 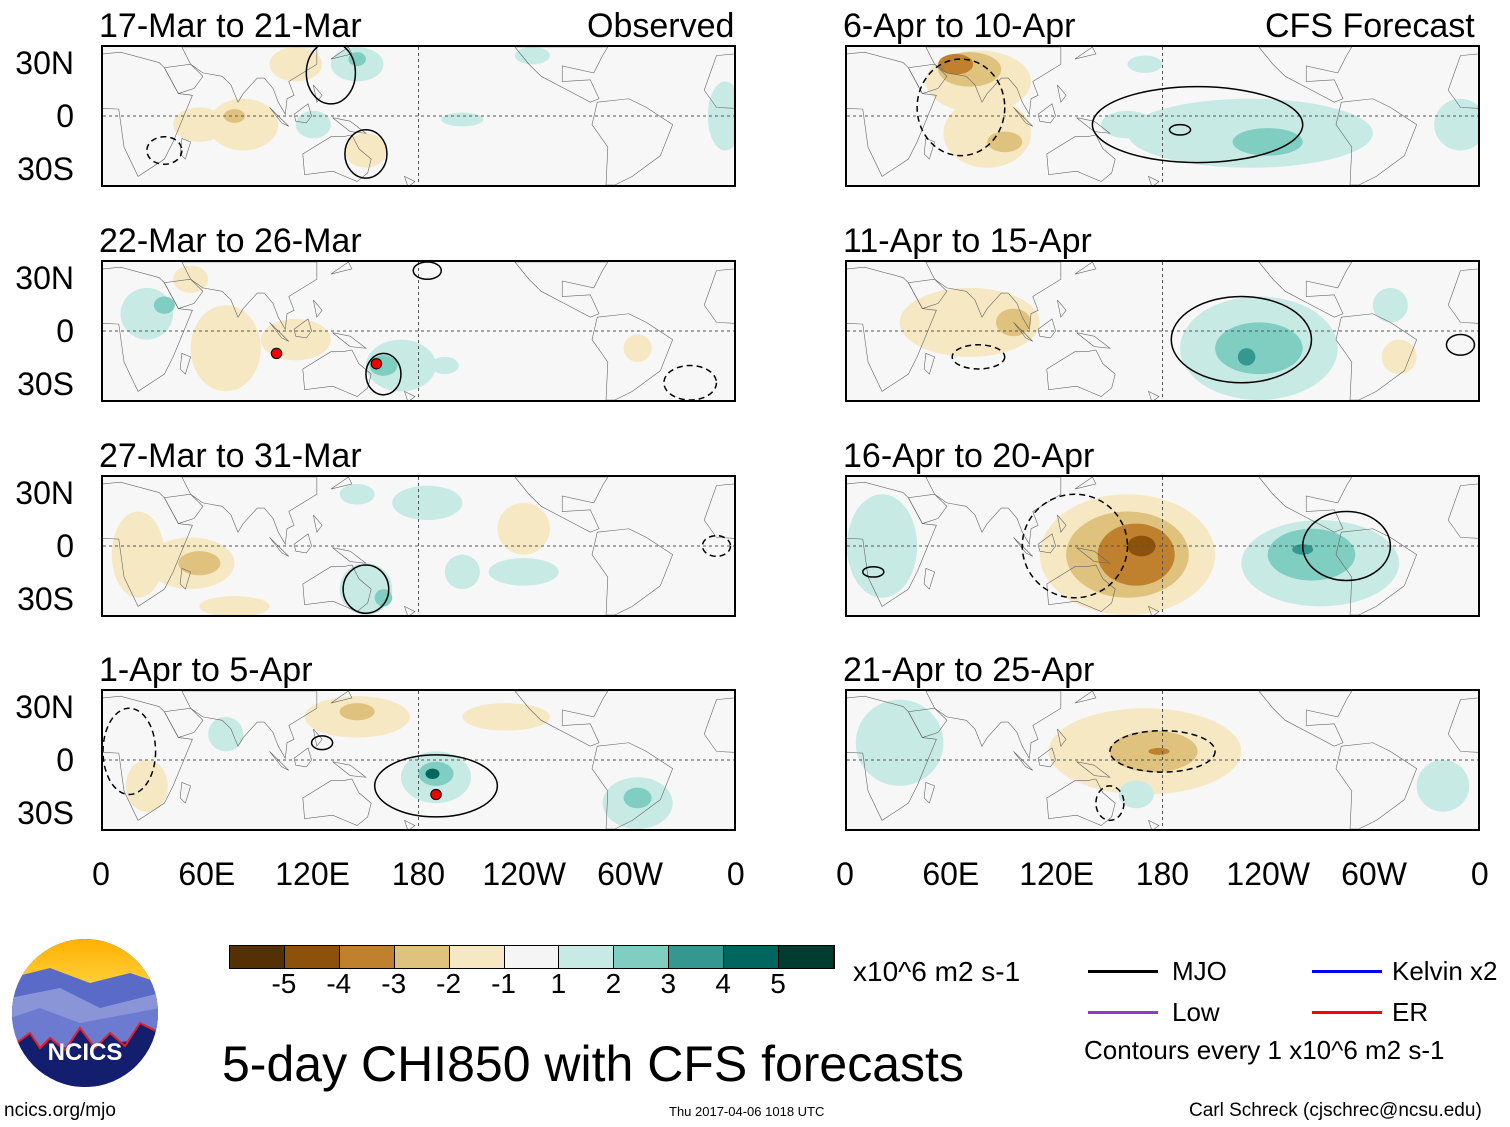 I want to click on panel-title: 6-Apr to 10-Apr, so click(x=959, y=26).